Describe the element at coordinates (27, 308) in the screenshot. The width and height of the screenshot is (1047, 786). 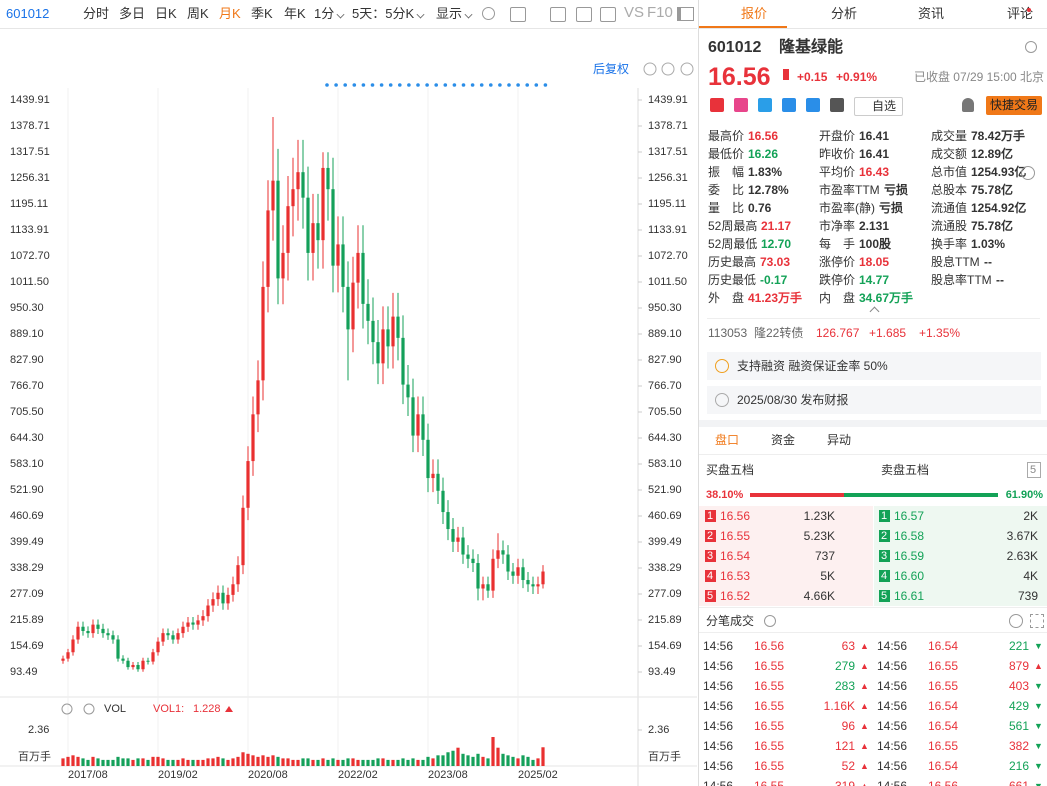
I see `y-tick-label: 950.30` at that location.